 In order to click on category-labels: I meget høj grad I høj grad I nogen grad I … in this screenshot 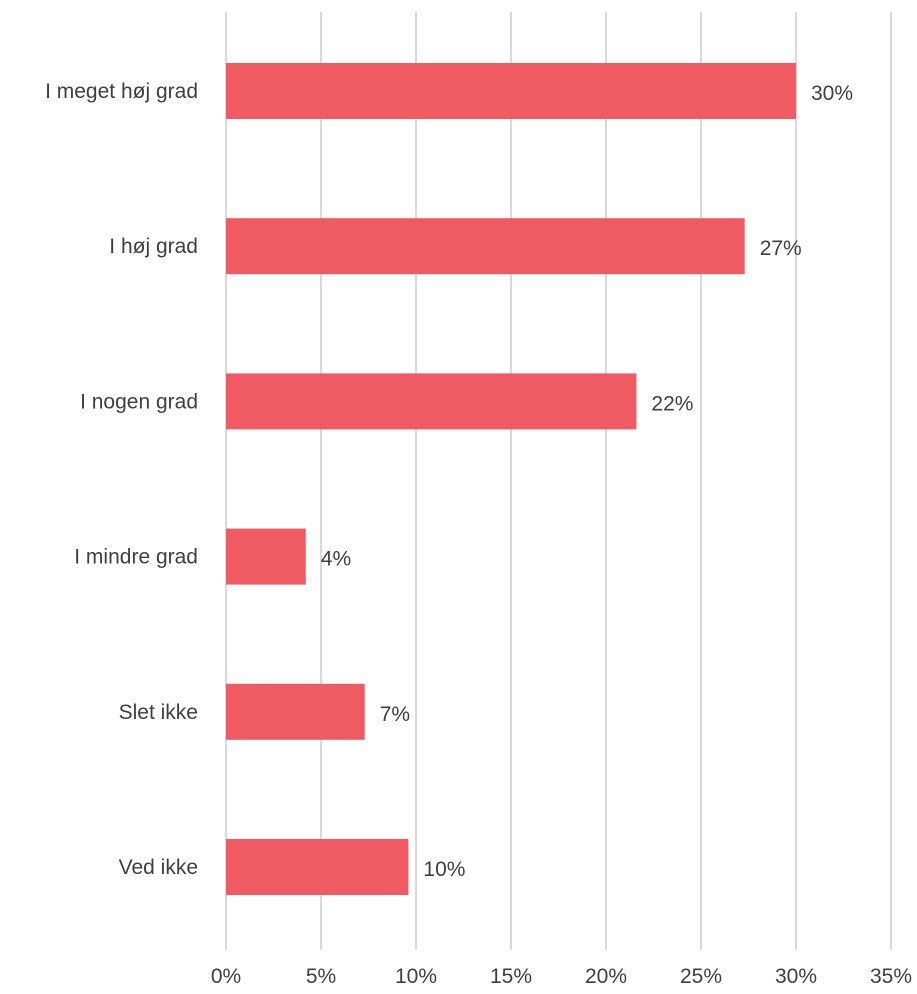, I will do `click(121, 479)`.